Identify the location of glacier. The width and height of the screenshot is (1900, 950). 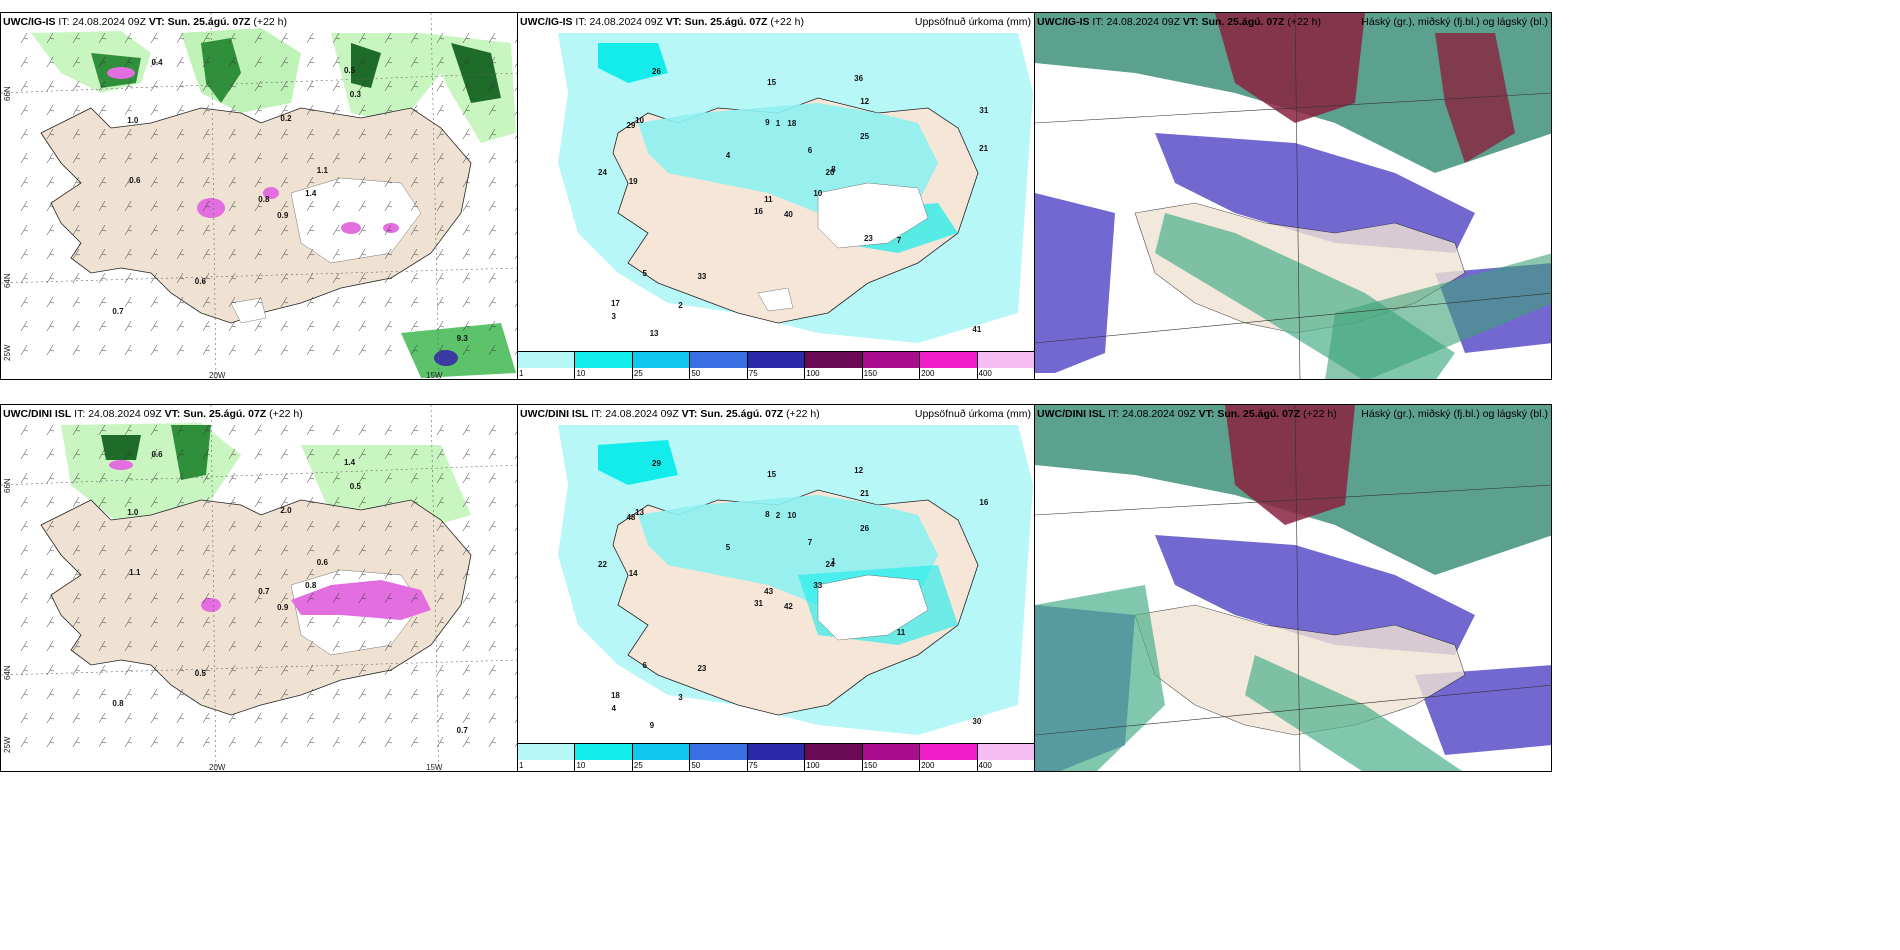
(873, 215).